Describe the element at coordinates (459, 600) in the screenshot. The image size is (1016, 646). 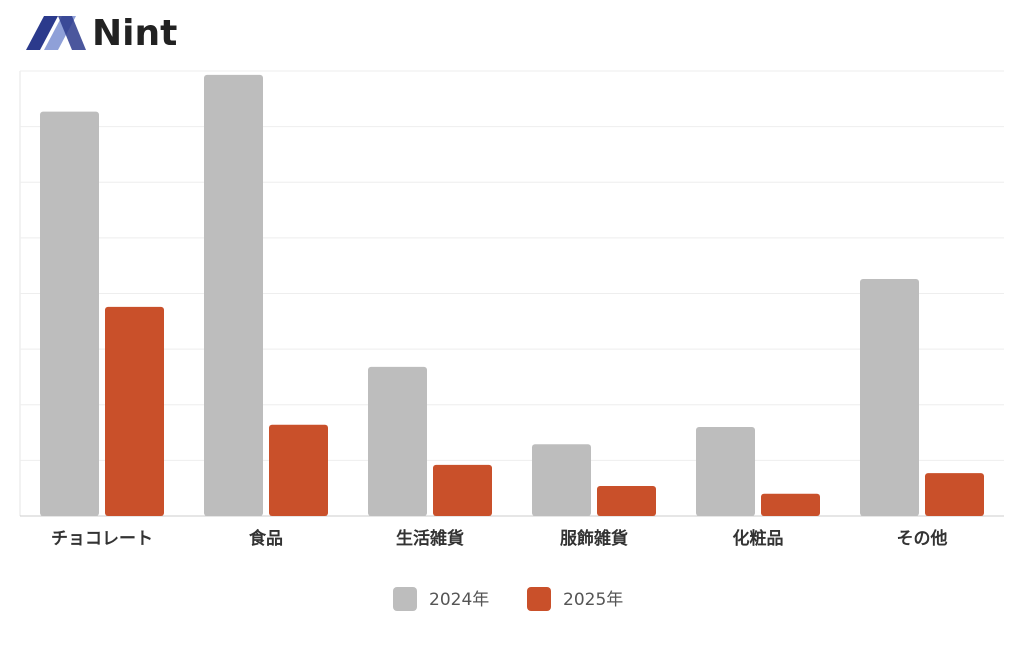
I see `legend-label: 2024年` at that location.